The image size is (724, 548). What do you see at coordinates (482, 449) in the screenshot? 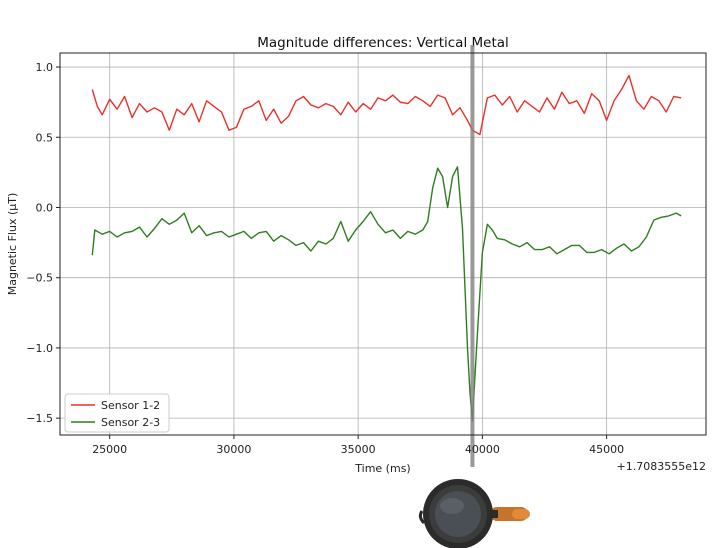
I see `x-tick-label: 40000` at bounding box center [482, 449].